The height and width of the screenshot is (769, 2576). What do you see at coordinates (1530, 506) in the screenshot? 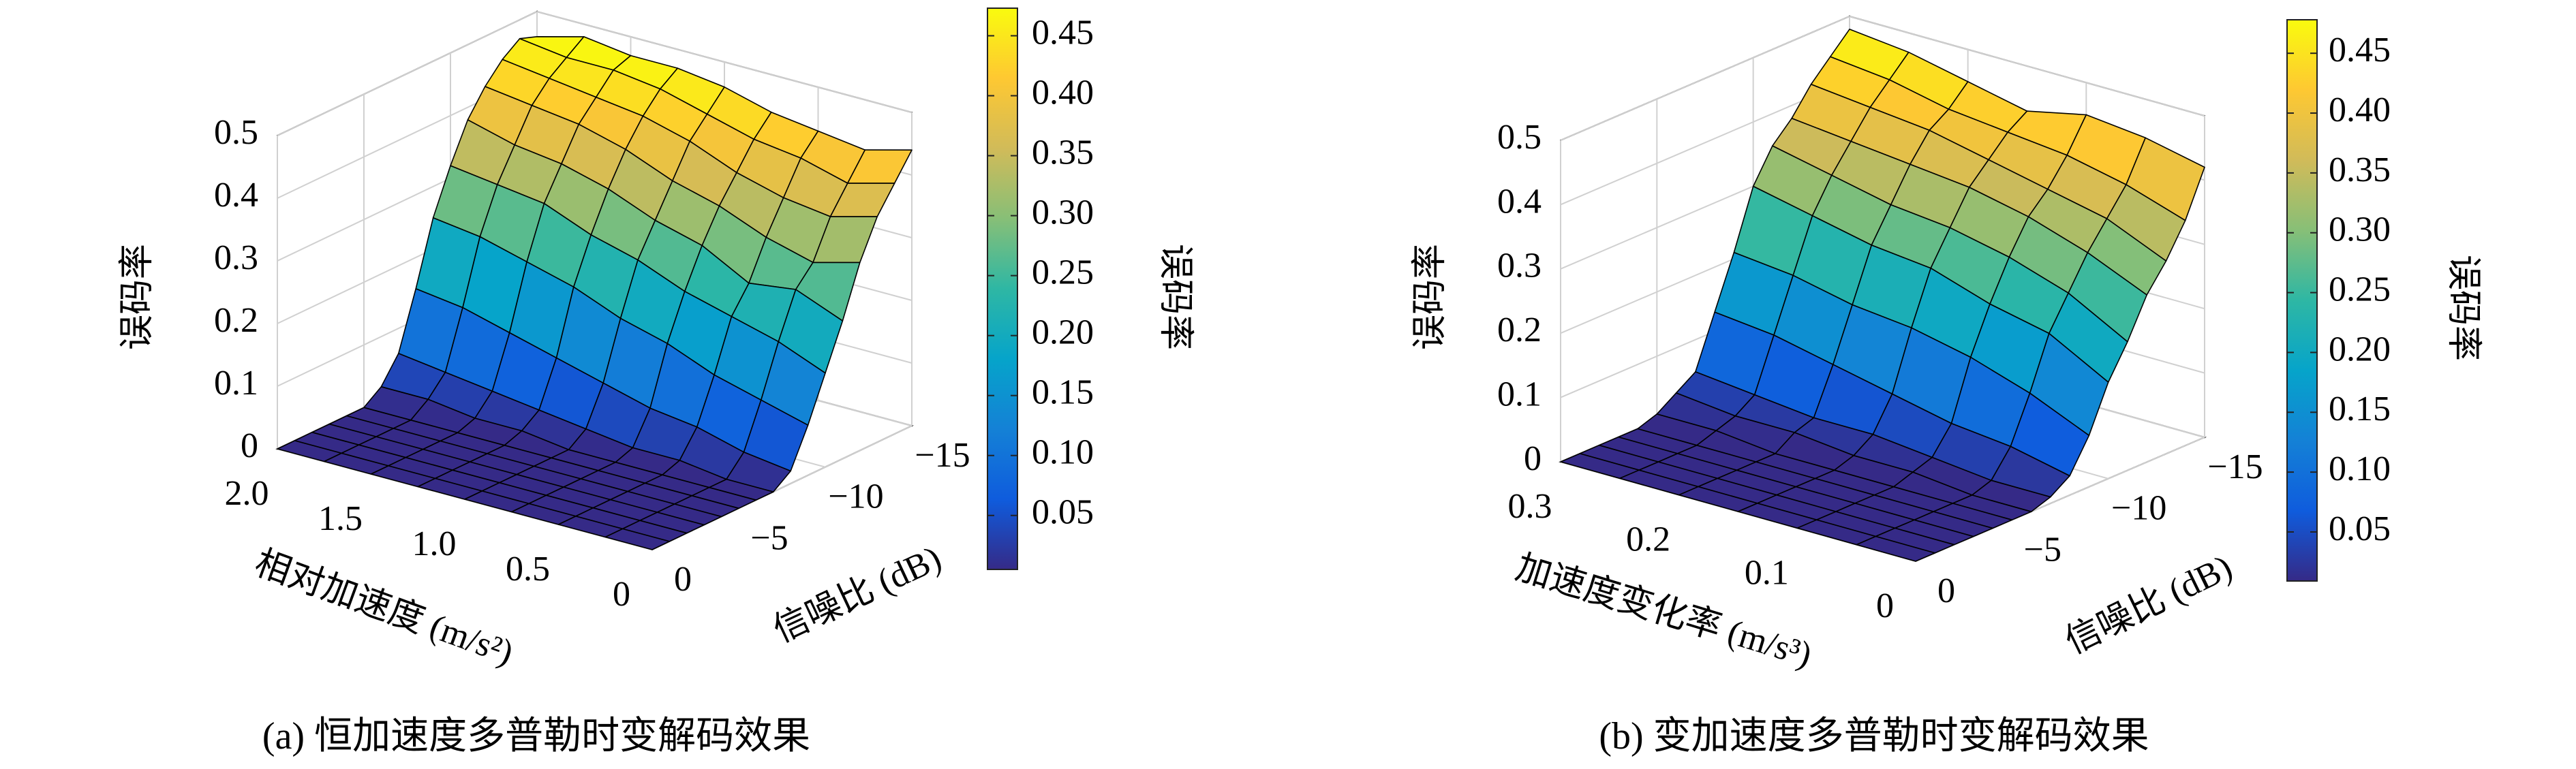
I see `y-tick-label: 0.3` at bounding box center [1530, 506].